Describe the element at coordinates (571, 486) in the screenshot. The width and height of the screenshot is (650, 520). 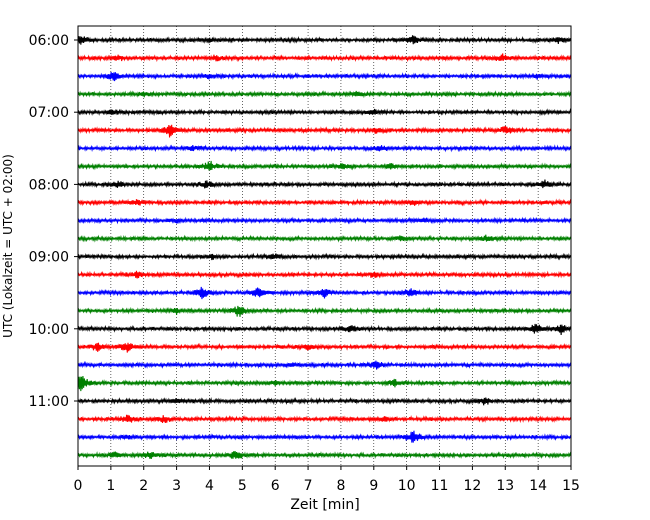
I see `x-tick-label: 15` at that location.